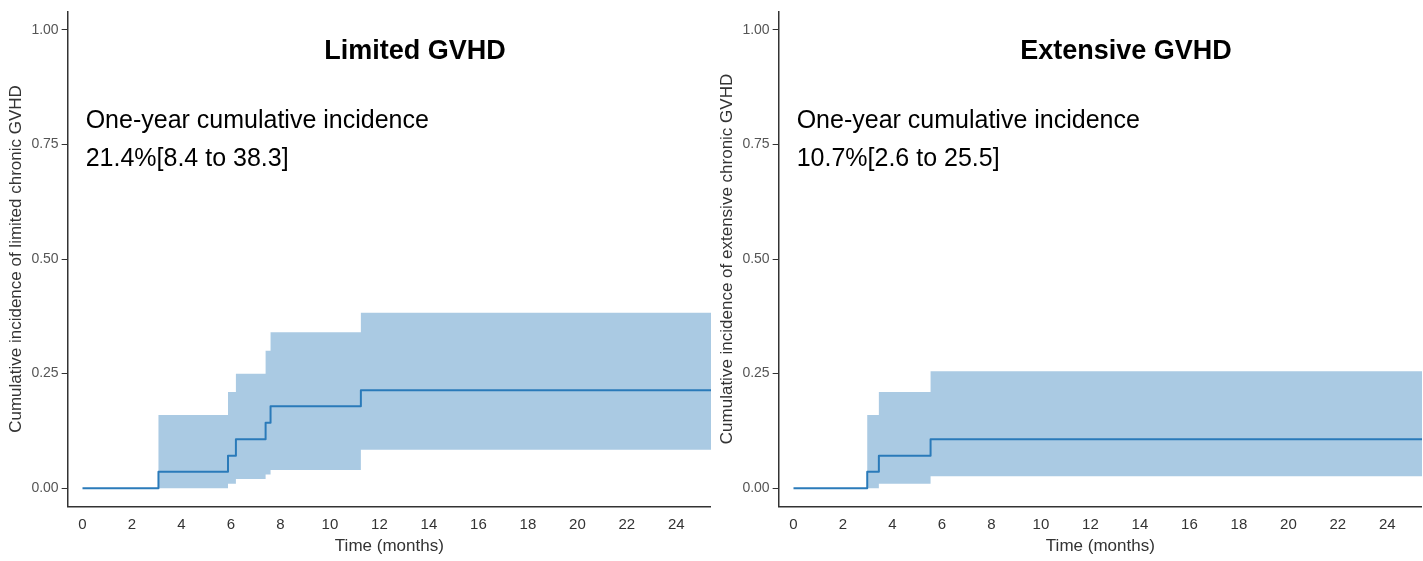 Image resolution: width=1423 pixels, height=561 pixels. I want to click on y-axis-title: Cumulative incidence of limited chronic GVHD, so click(15, 259).